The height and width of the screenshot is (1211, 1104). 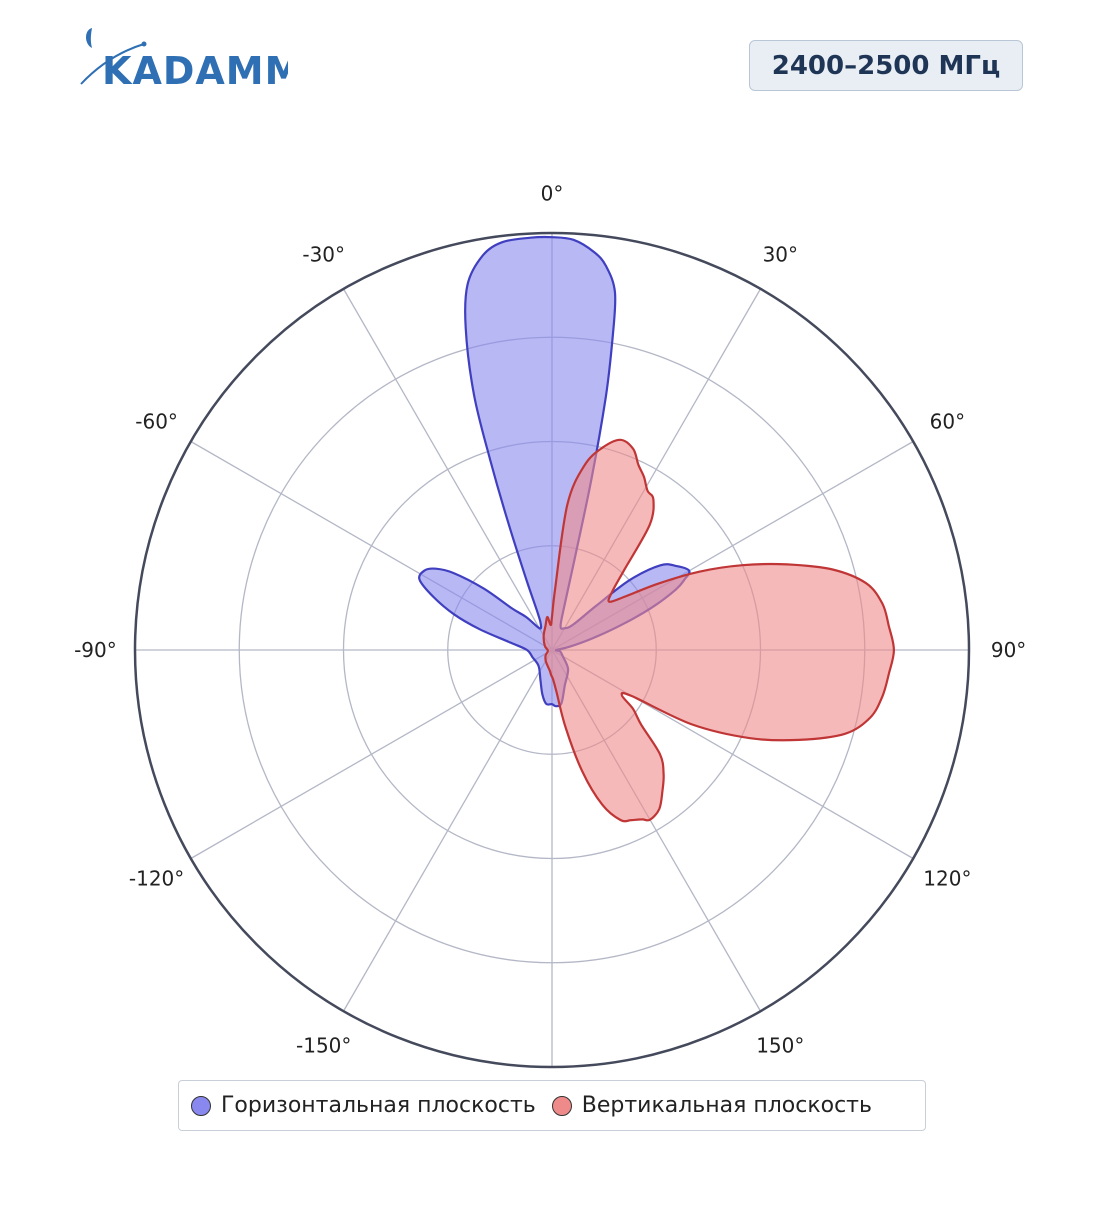 What do you see at coordinates (726, 1105) in the screenshot?
I see `legend-label-vertical: Вертикальная плоскость` at bounding box center [726, 1105].